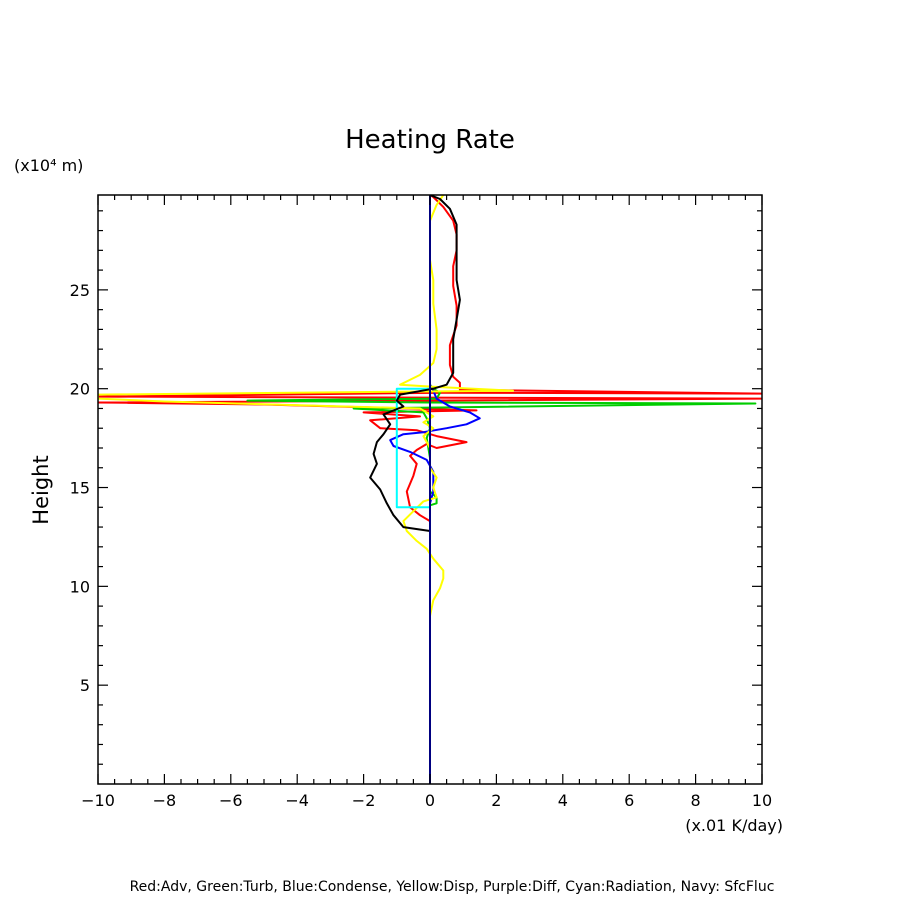  What do you see at coordinates (85, 685) in the screenshot?
I see `y-tick-label: 5` at bounding box center [85, 685].